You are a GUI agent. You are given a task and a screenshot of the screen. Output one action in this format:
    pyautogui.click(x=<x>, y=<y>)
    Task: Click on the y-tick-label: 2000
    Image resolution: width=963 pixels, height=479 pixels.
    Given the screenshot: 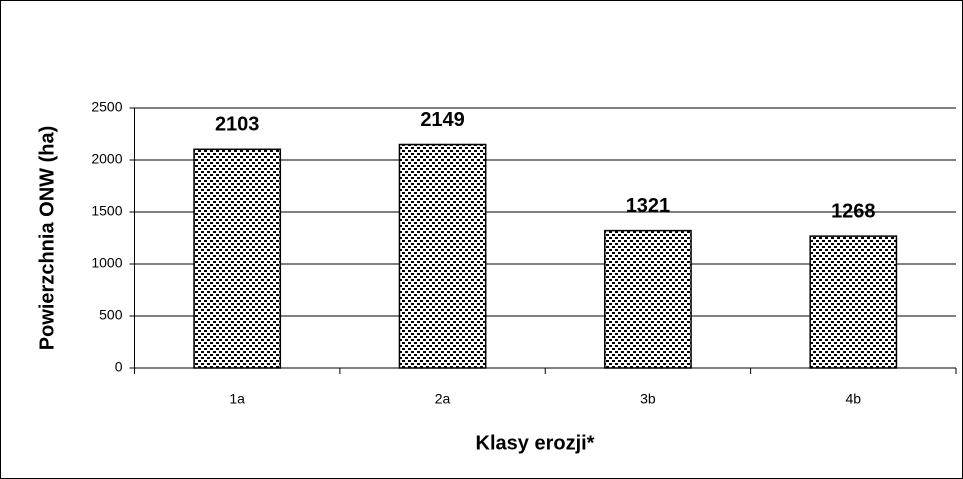 What is the action you would take?
    pyautogui.click(x=106, y=159)
    